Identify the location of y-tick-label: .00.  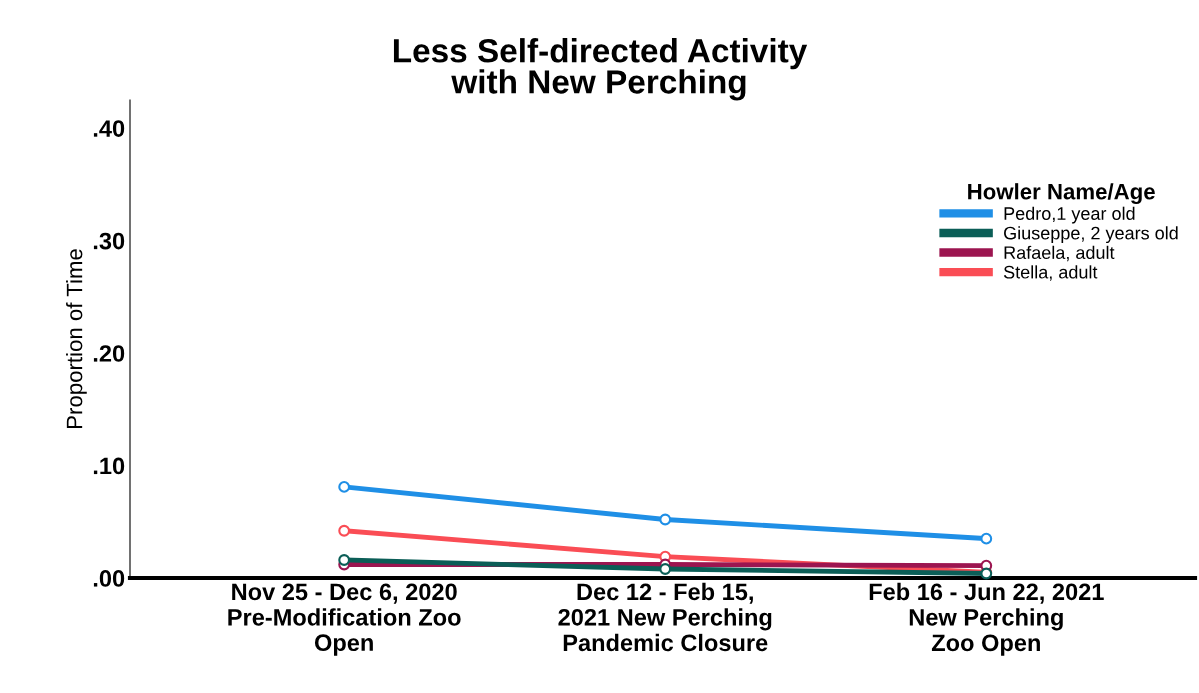
(109, 578).